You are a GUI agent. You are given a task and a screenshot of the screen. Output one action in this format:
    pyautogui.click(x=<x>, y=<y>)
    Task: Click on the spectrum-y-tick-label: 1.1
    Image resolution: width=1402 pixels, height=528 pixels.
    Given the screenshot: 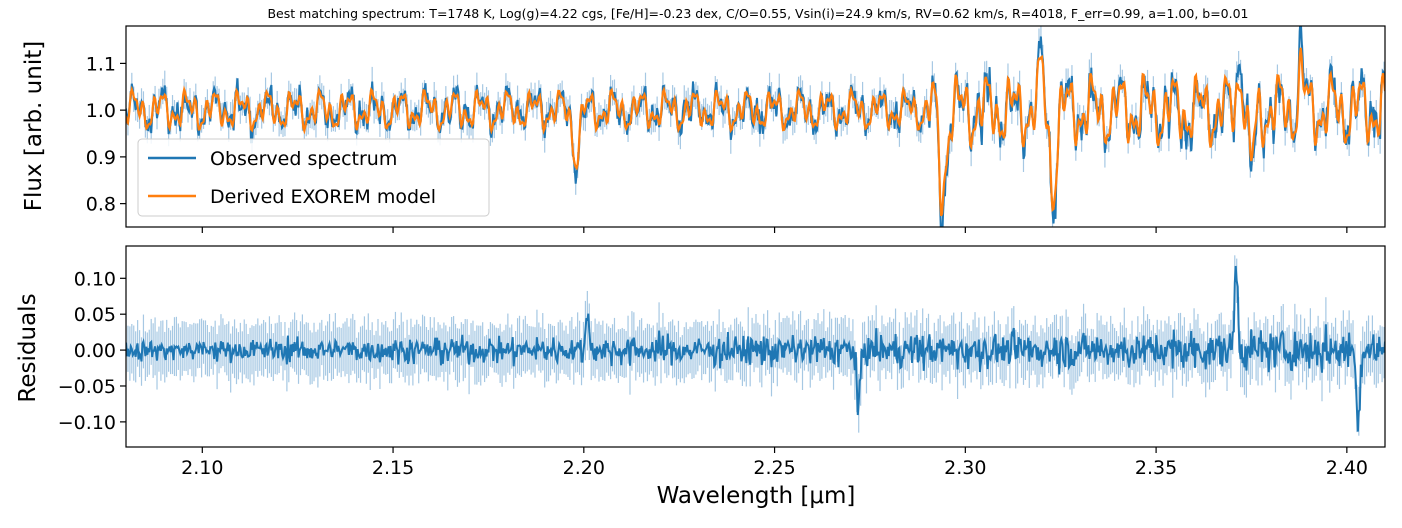 What is the action you would take?
    pyautogui.click(x=101, y=64)
    